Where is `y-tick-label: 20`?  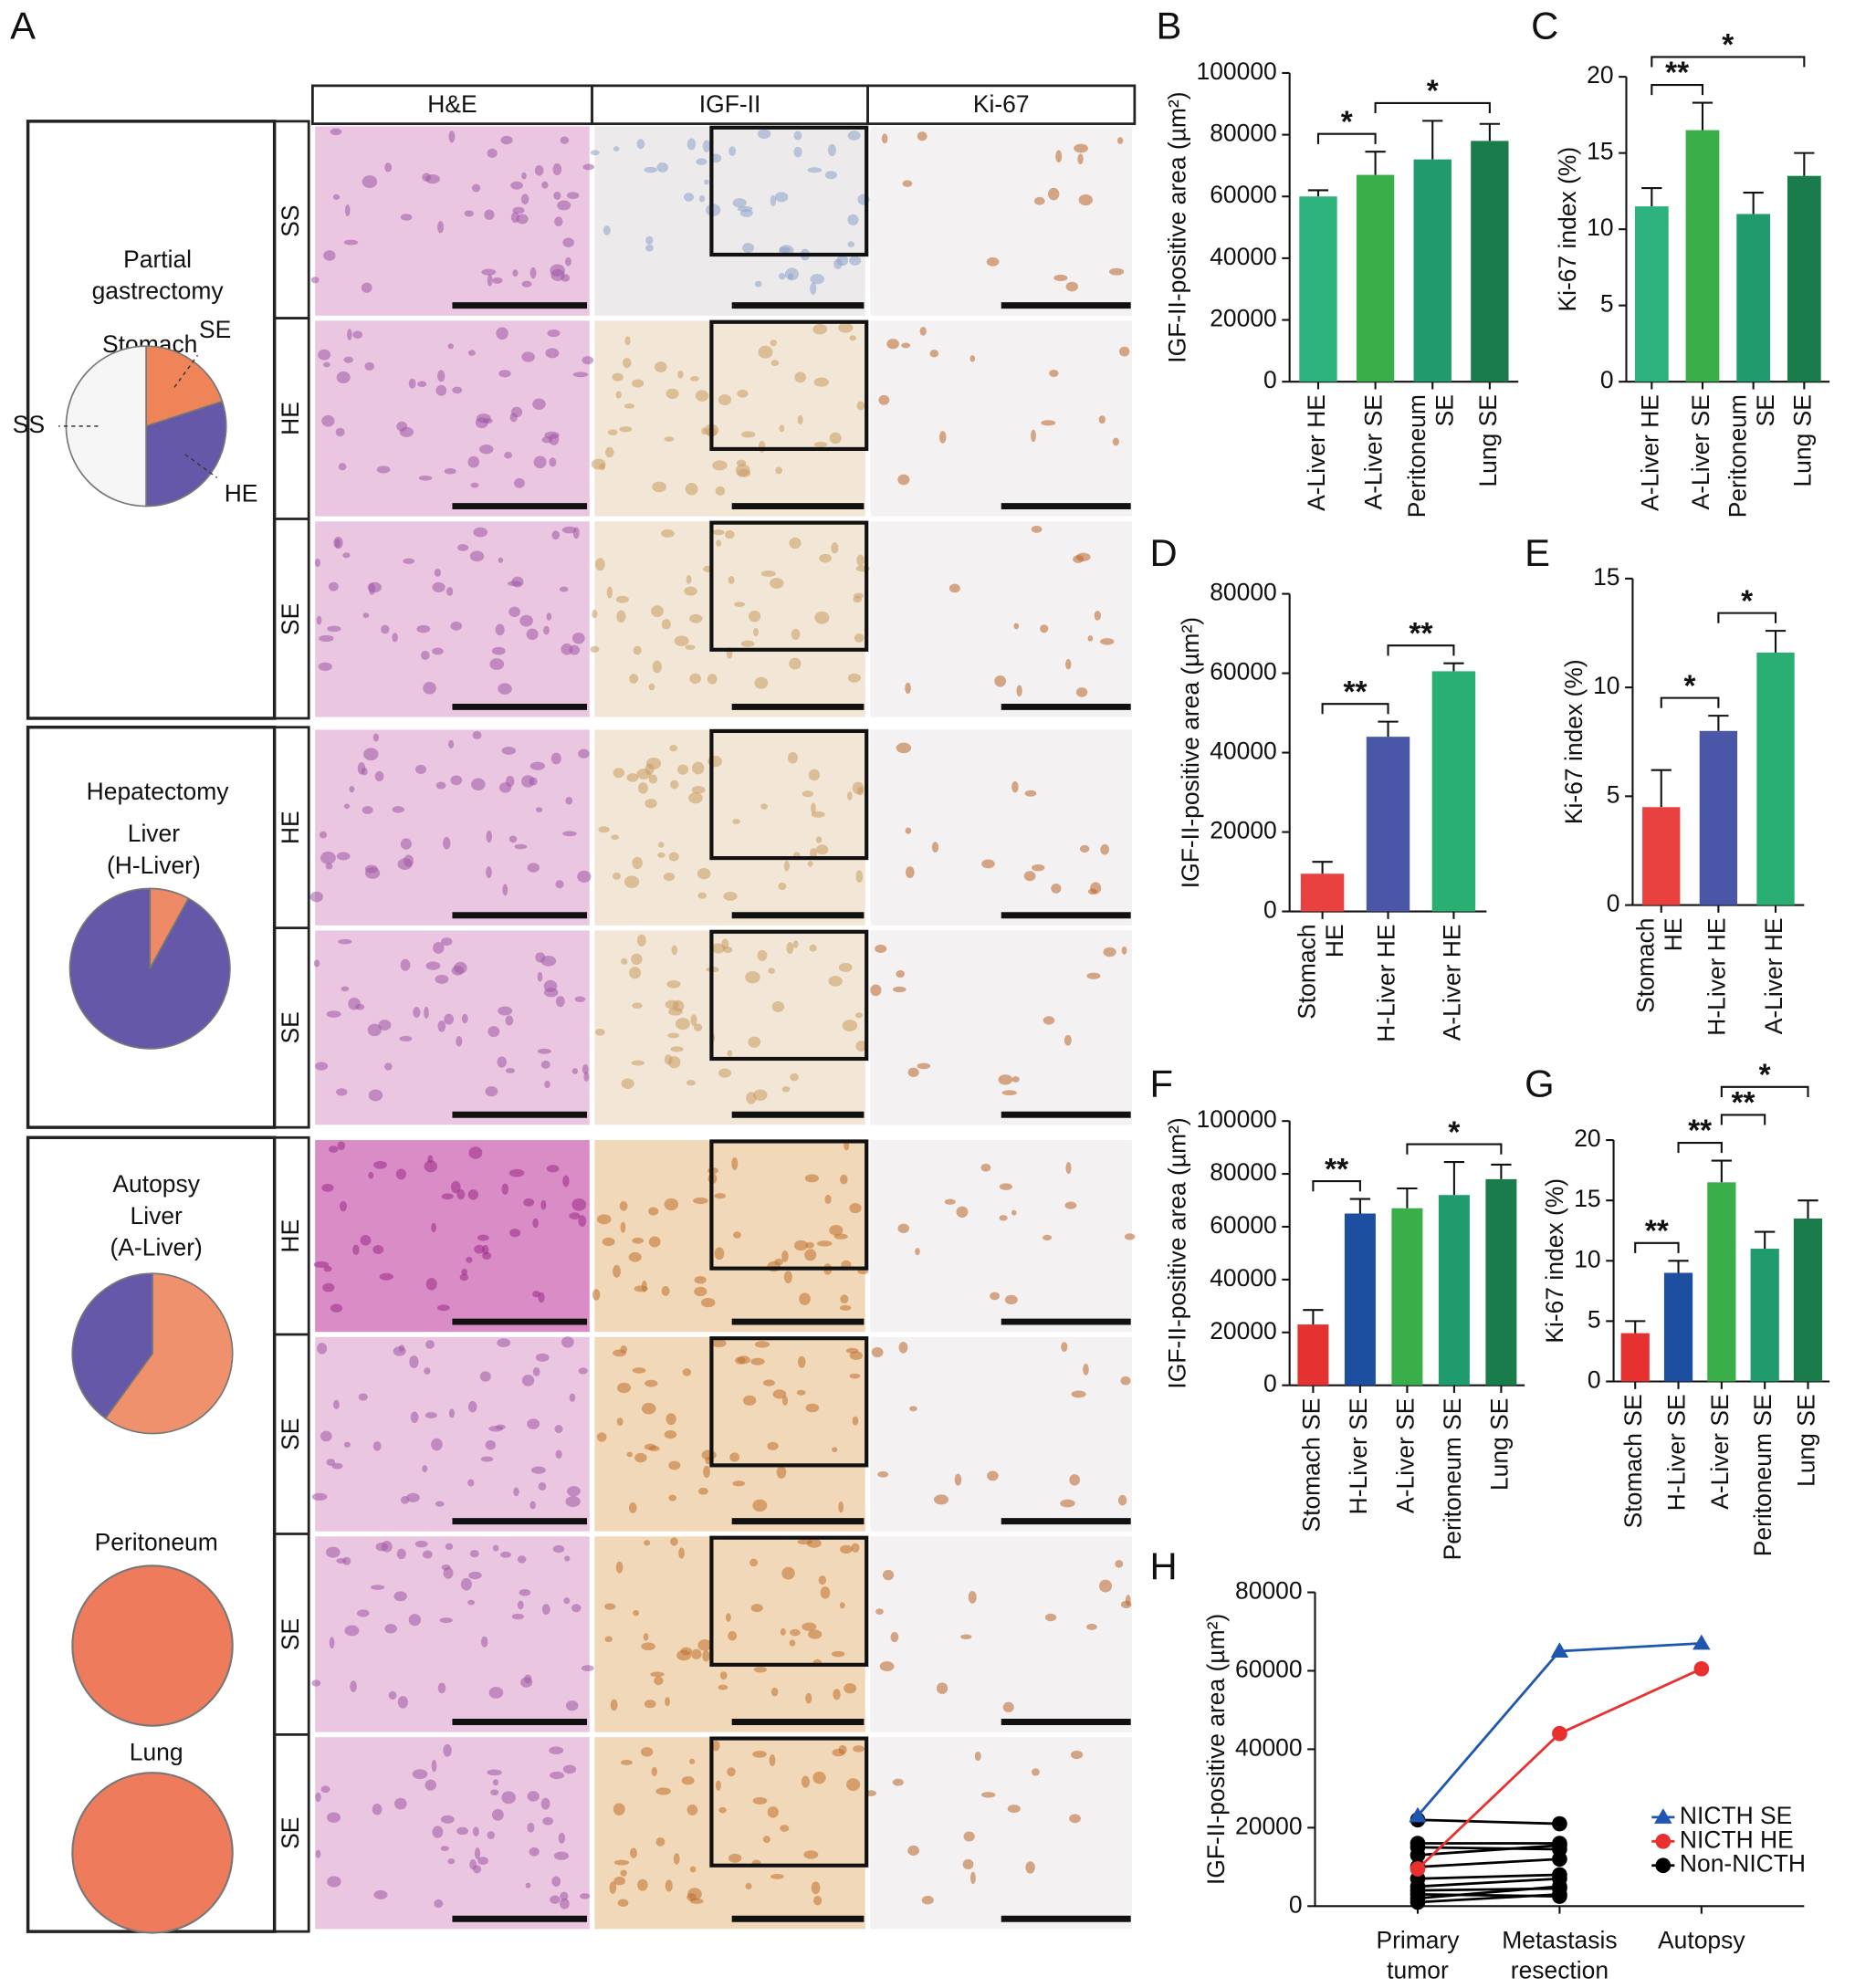 y-tick-label: 20 is located at coordinates (1600, 75).